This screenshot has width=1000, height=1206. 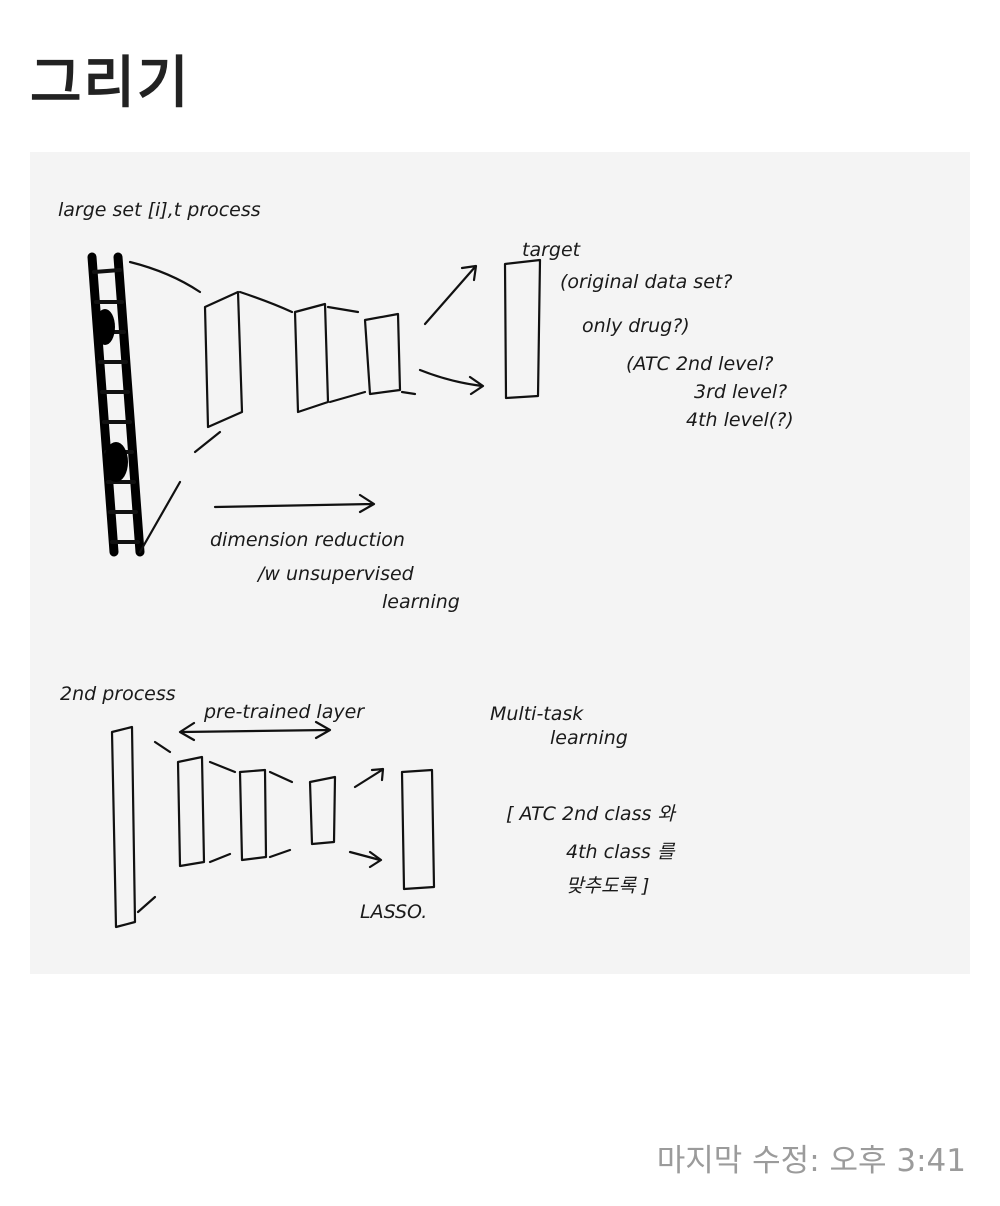 What do you see at coordinates (110, 83) in the screenshot?
I see `page-title: 그리기` at bounding box center [110, 83].